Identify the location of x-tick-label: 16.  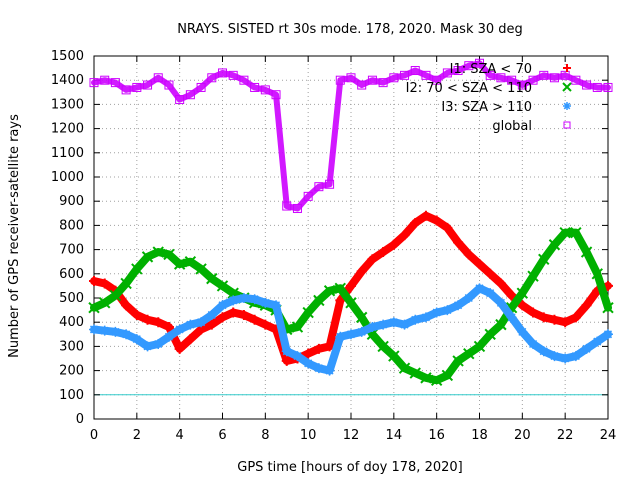
(436, 435).